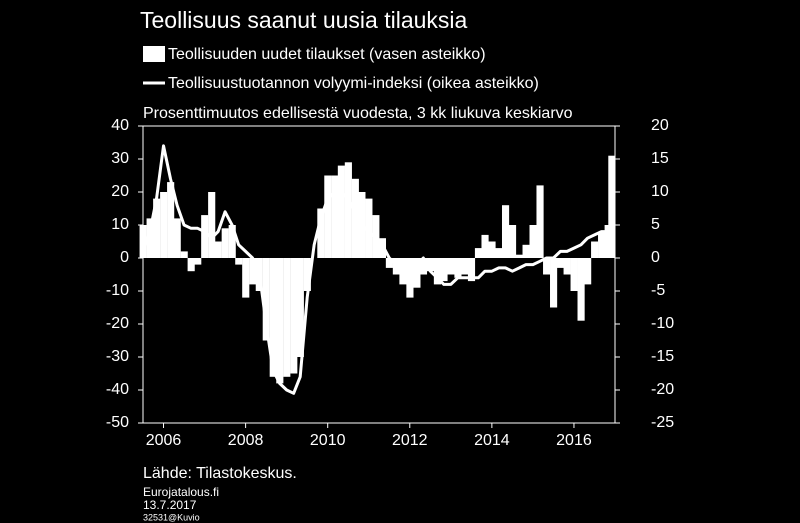 The width and height of the screenshot is (800, 523). I want to click on y2-tick-label: -15, so click(662, 356).